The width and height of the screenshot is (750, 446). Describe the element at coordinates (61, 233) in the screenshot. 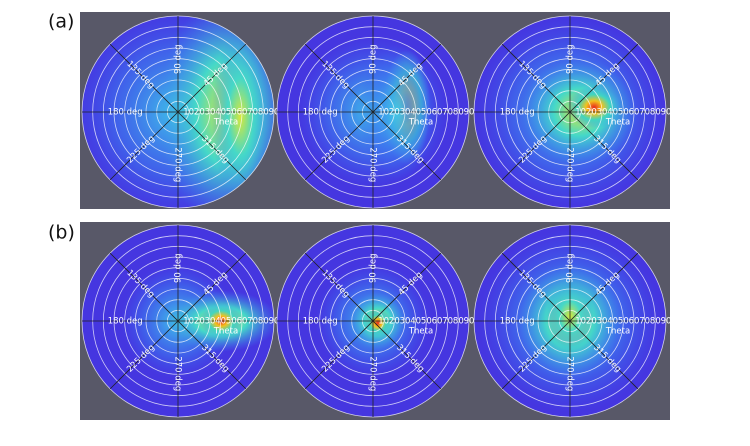

I see `panel-label: (b)` at that location.